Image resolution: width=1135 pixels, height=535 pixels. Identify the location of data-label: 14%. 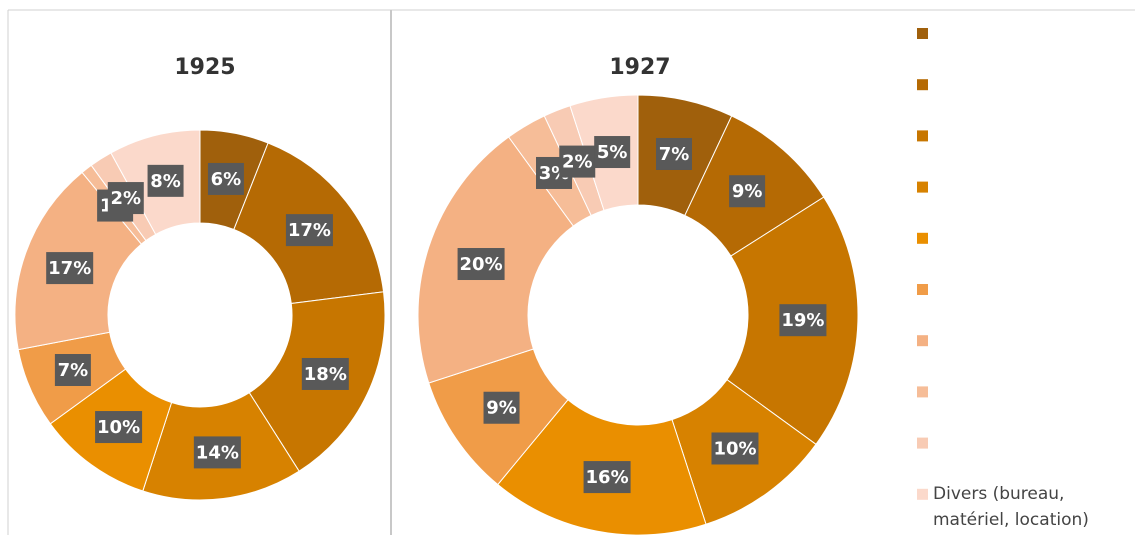
(217, 452).